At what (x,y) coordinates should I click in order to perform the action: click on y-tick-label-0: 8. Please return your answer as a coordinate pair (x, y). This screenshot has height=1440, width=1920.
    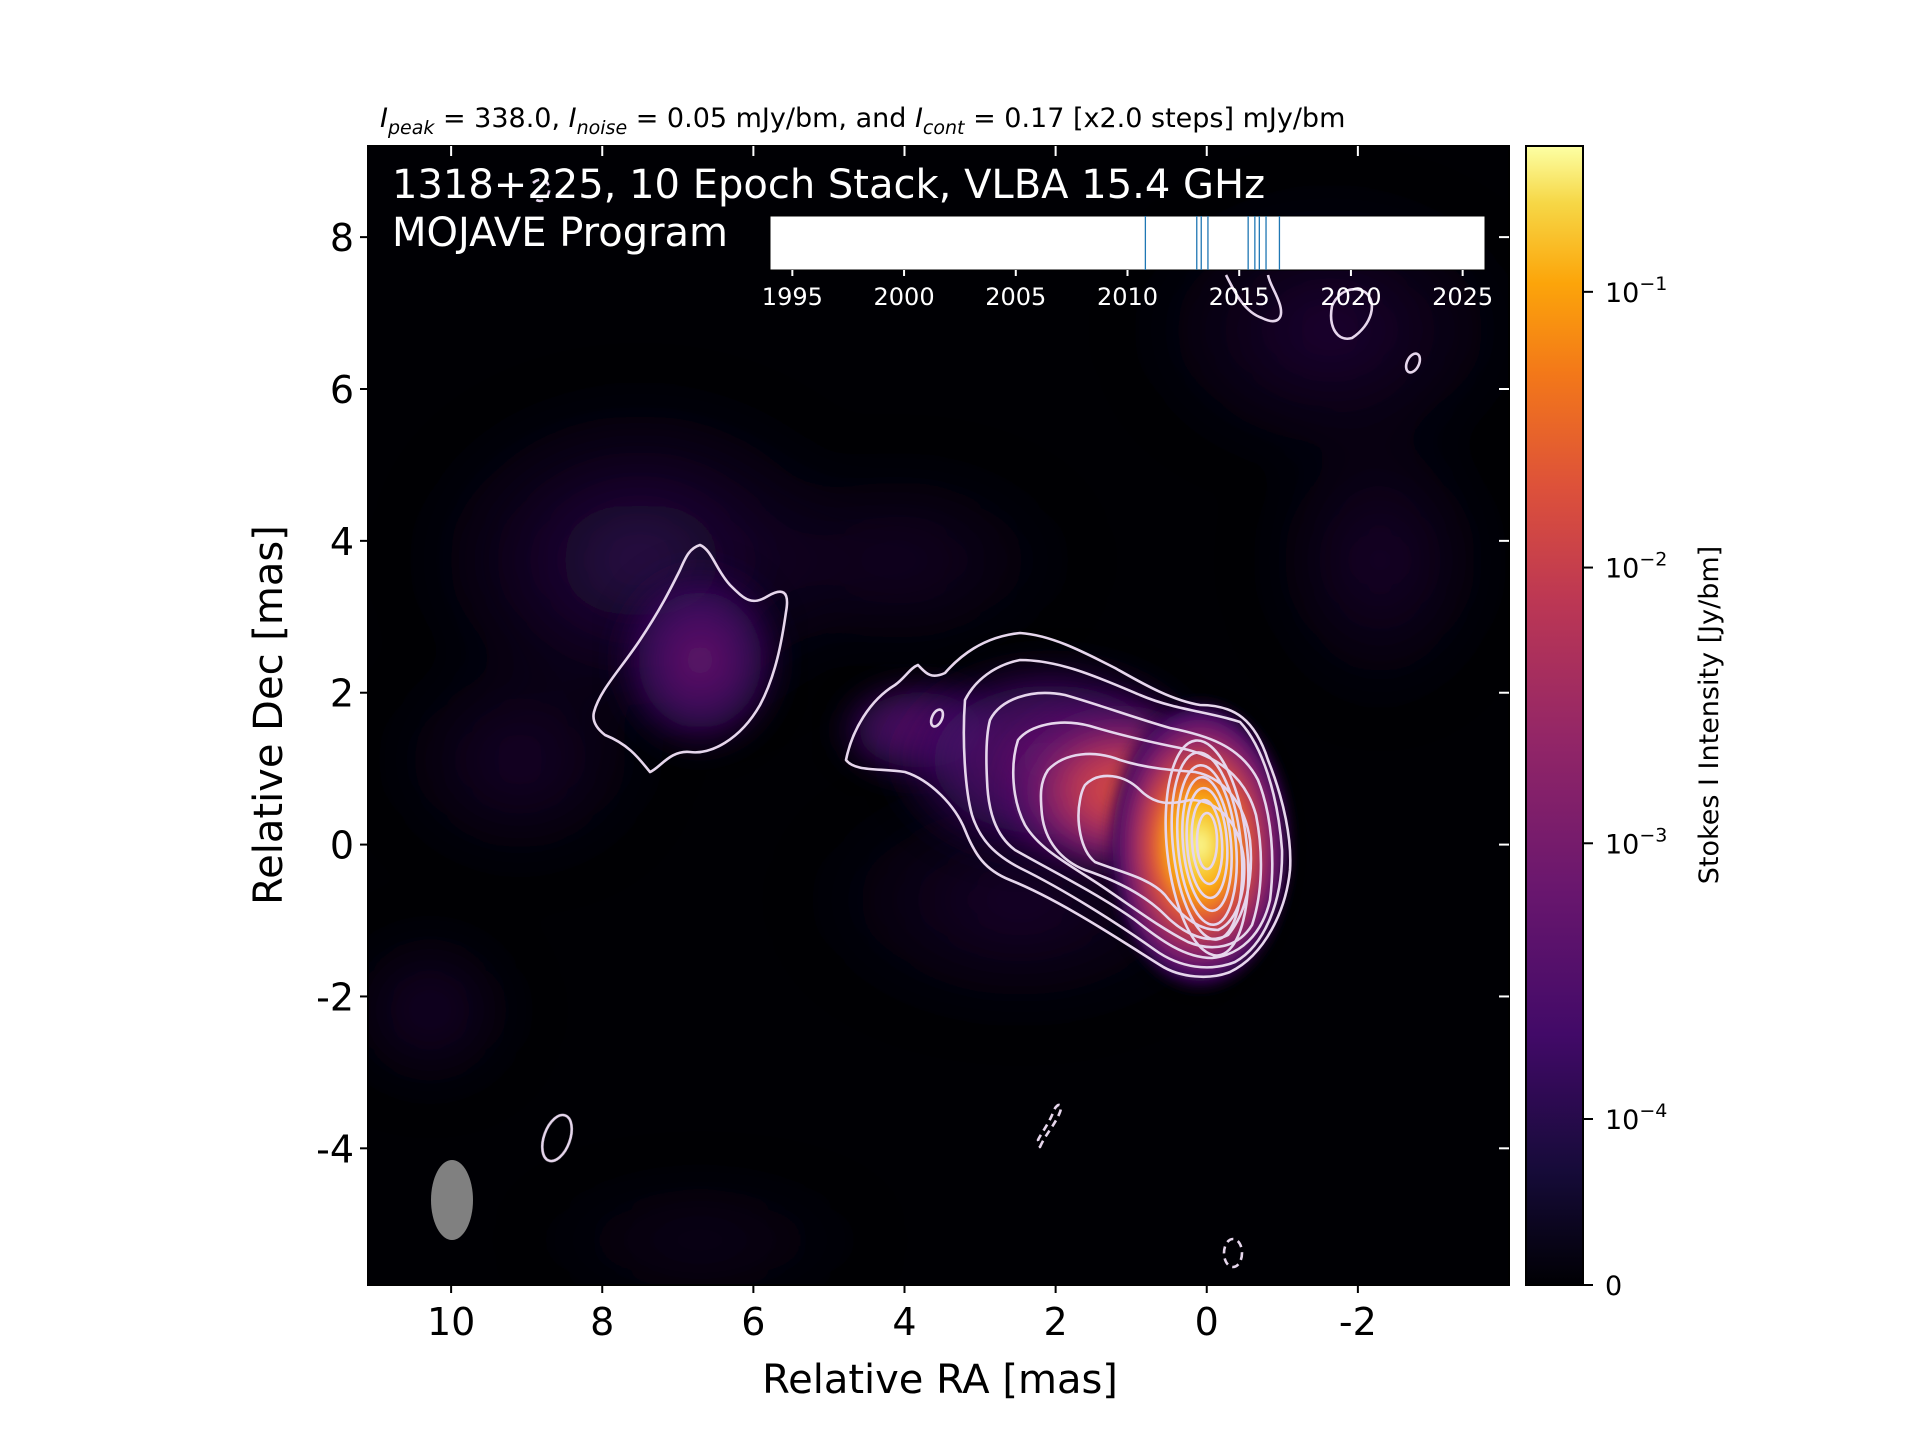
    Looking at the image, I should click on (342, 238).